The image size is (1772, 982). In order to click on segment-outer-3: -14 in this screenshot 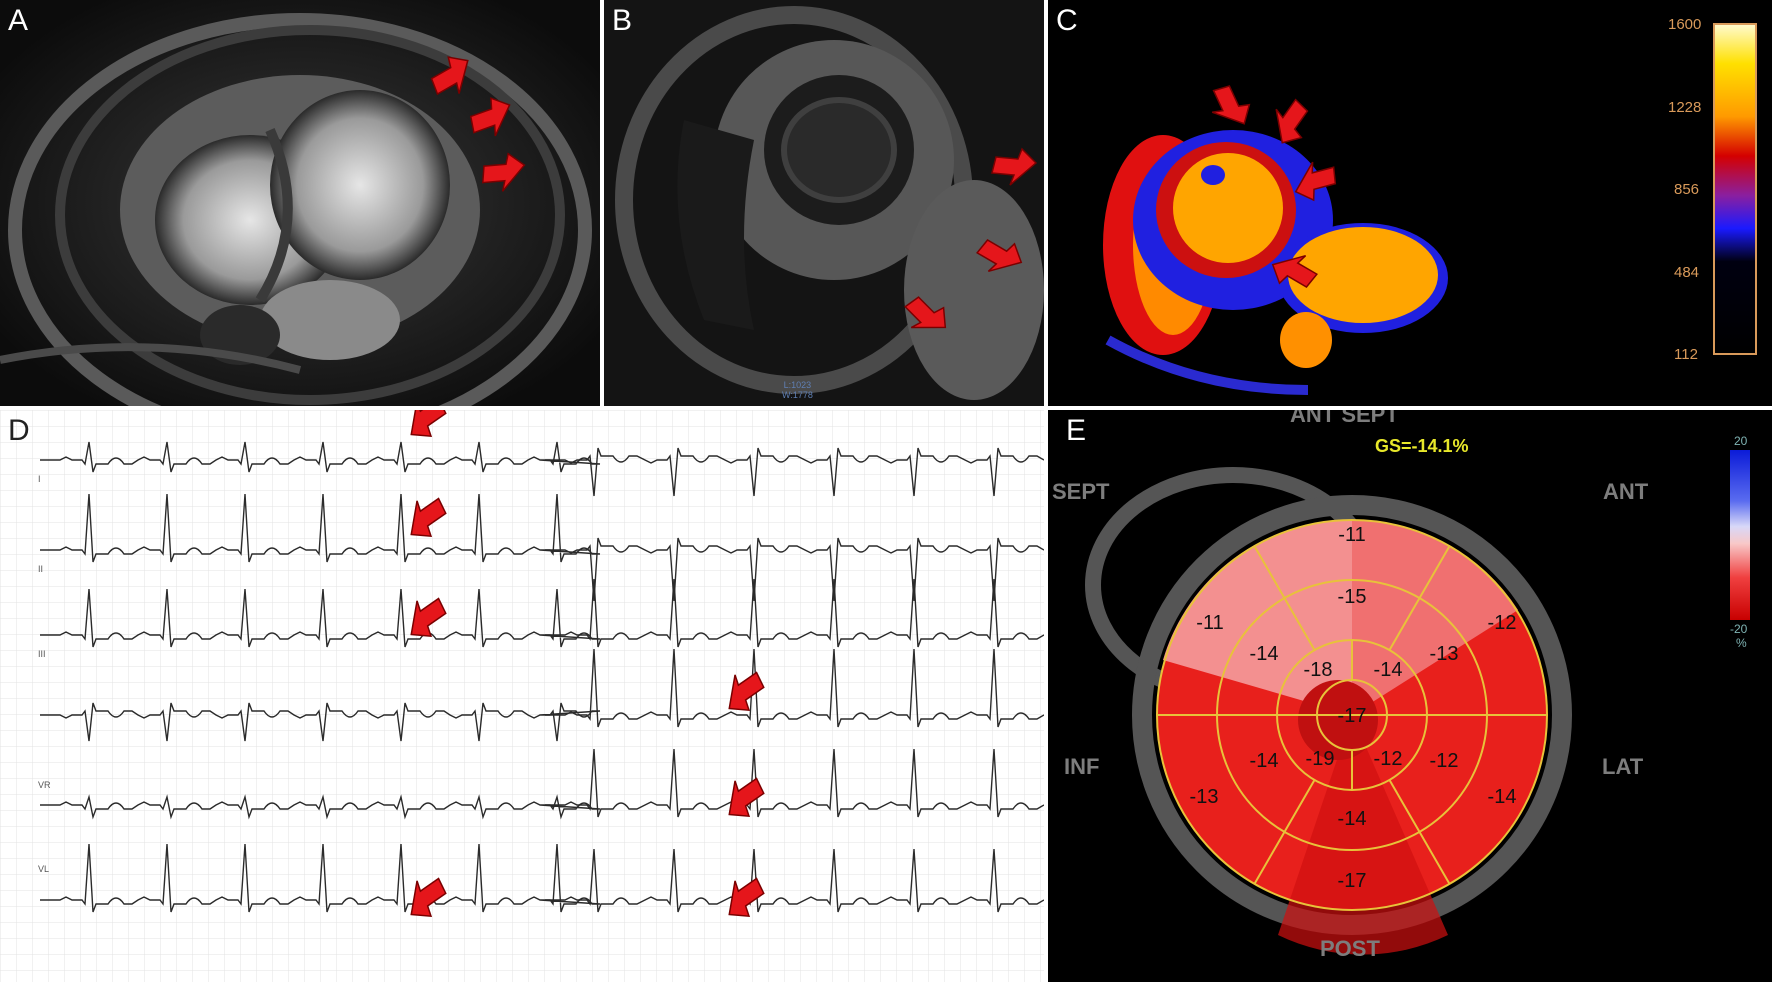, I will do `click(1502, 797)`.